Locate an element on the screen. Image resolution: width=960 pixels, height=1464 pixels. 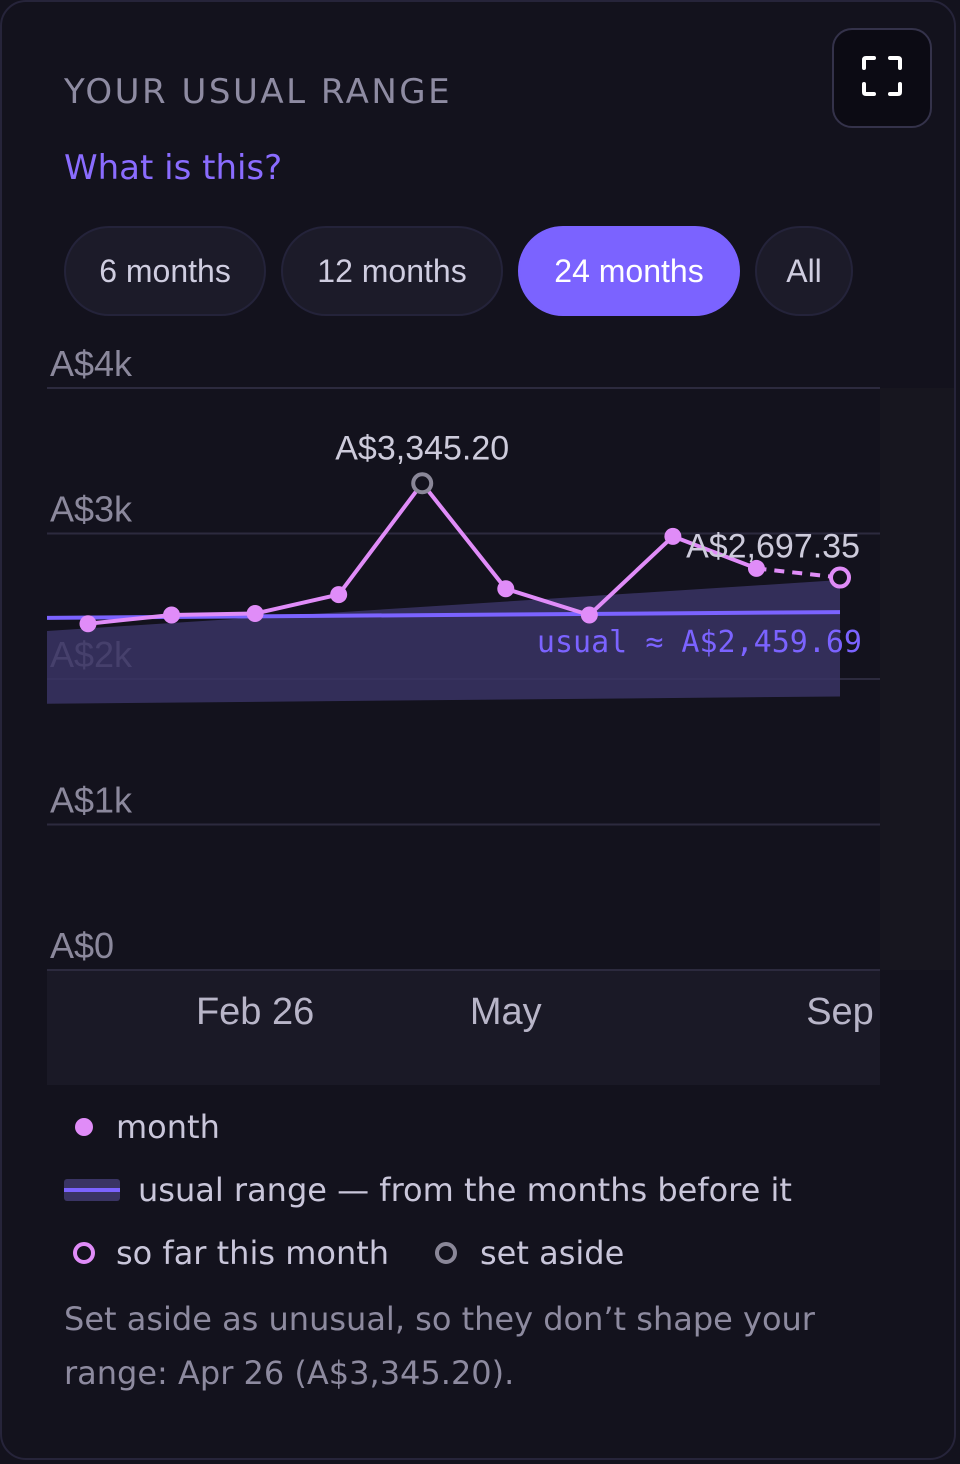
set-aside-point is located at coordinates (422, 483).